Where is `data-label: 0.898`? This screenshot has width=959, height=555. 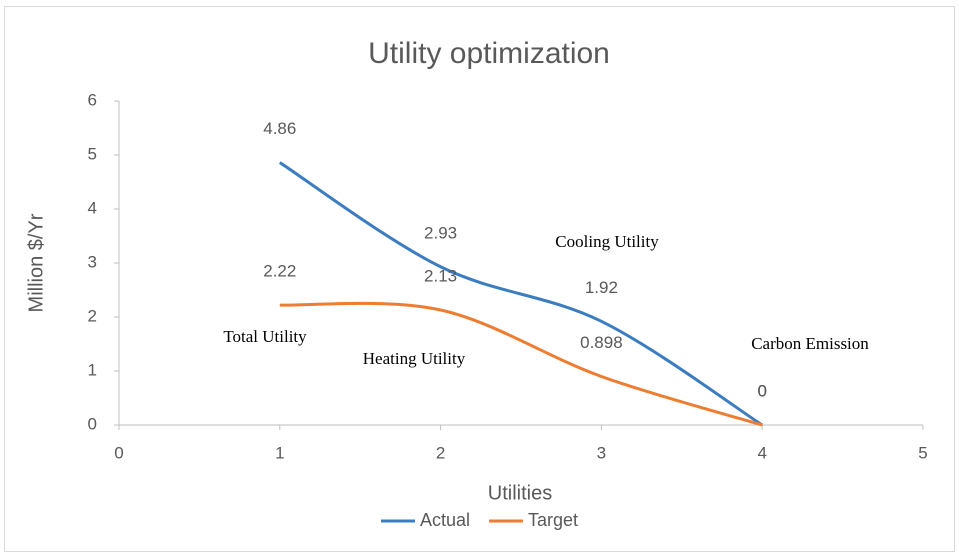 data-label: 0.898 is located at coordinates (601, 342).